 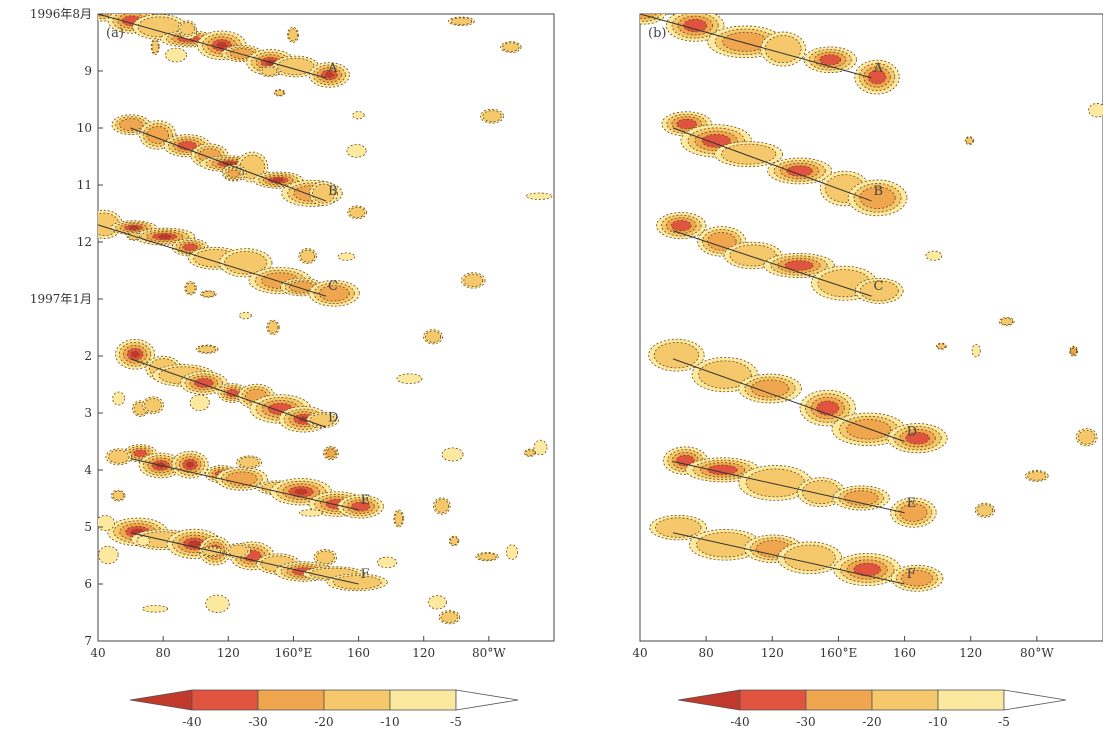 I want to click on y-tick-label: 9, so click(x=88, y=71).